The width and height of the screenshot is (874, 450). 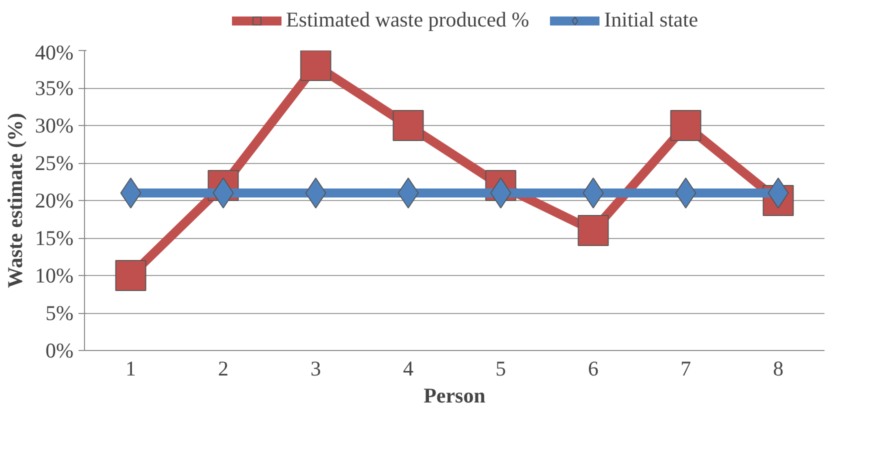 I want to click on x-tick-label: 7, so click(x=685, y=368).